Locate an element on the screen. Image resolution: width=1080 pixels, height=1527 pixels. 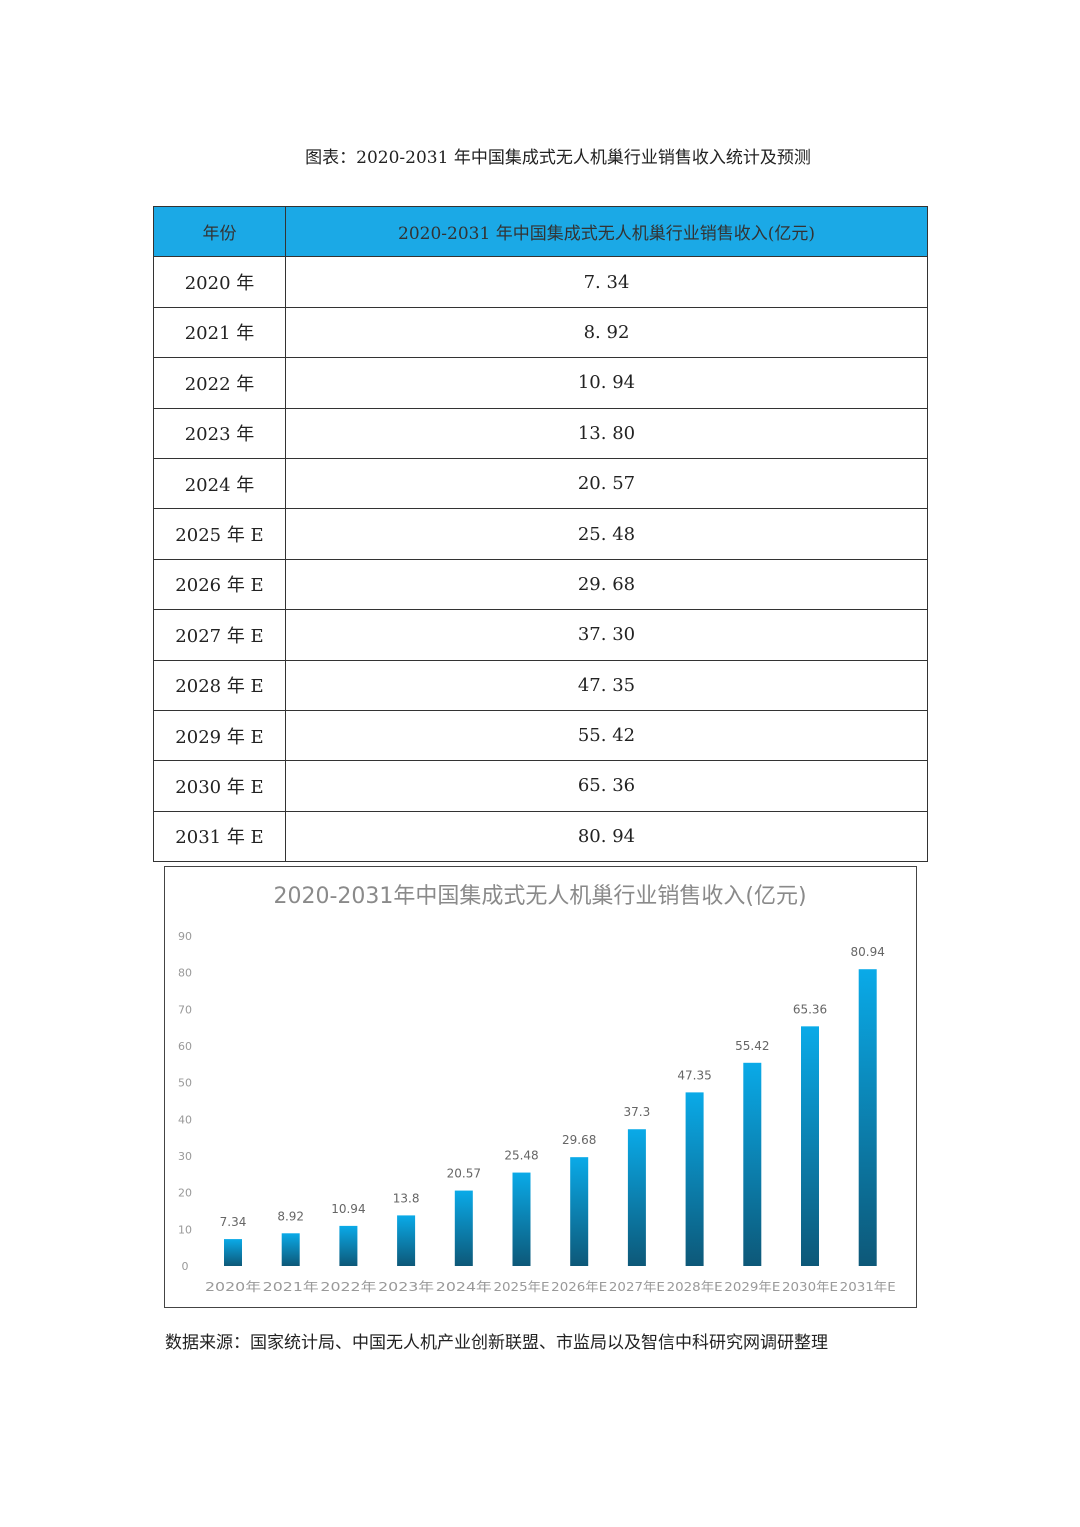
data-label: 8.92 is located at coordinates (290, 1216).